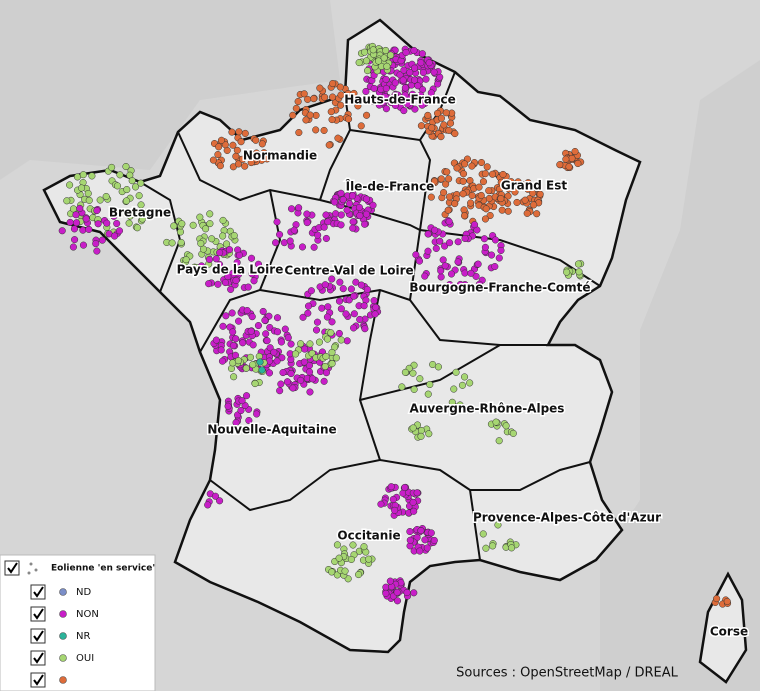 This screenshot has width=760, height=691. Describe the element at coordinates (85, 658) in the screenshot. I see `legend-label: OUI` at that location.